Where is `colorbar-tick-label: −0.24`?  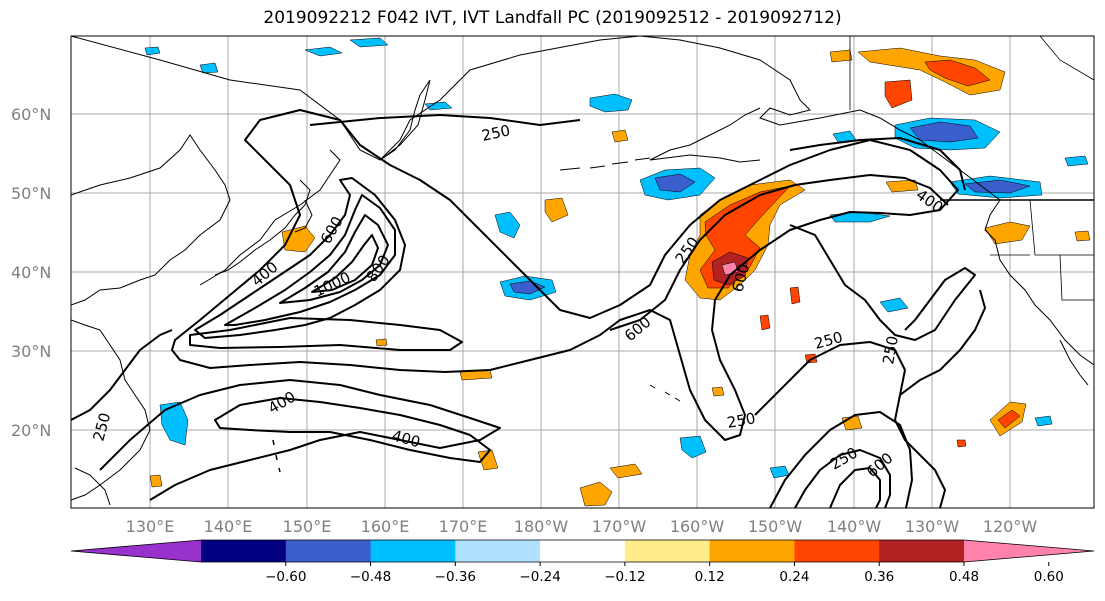 colorbar-tick-label: −0.24 is located at coordinates (539, 577).